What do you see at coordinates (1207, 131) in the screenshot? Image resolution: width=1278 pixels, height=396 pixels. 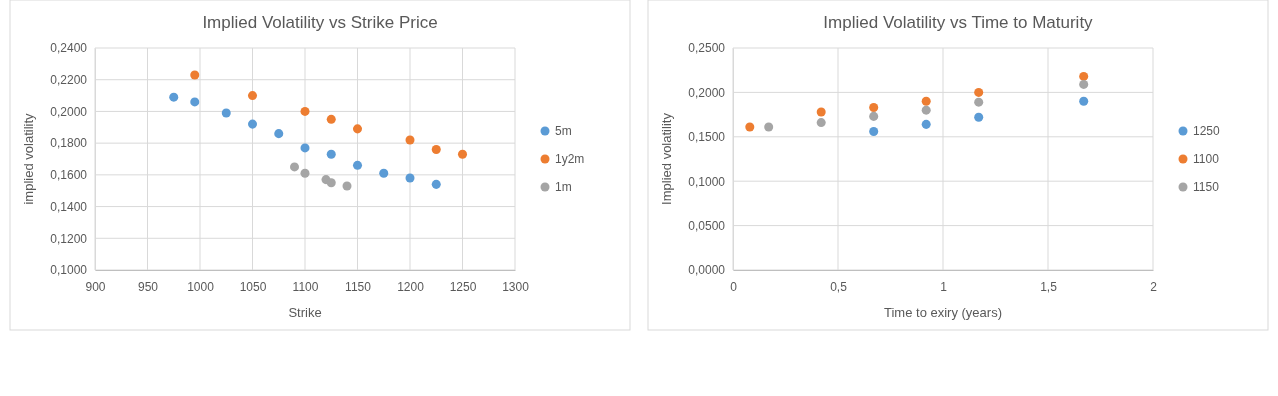 I see `legend-label: 1250` at bounding box center [1207, 131].